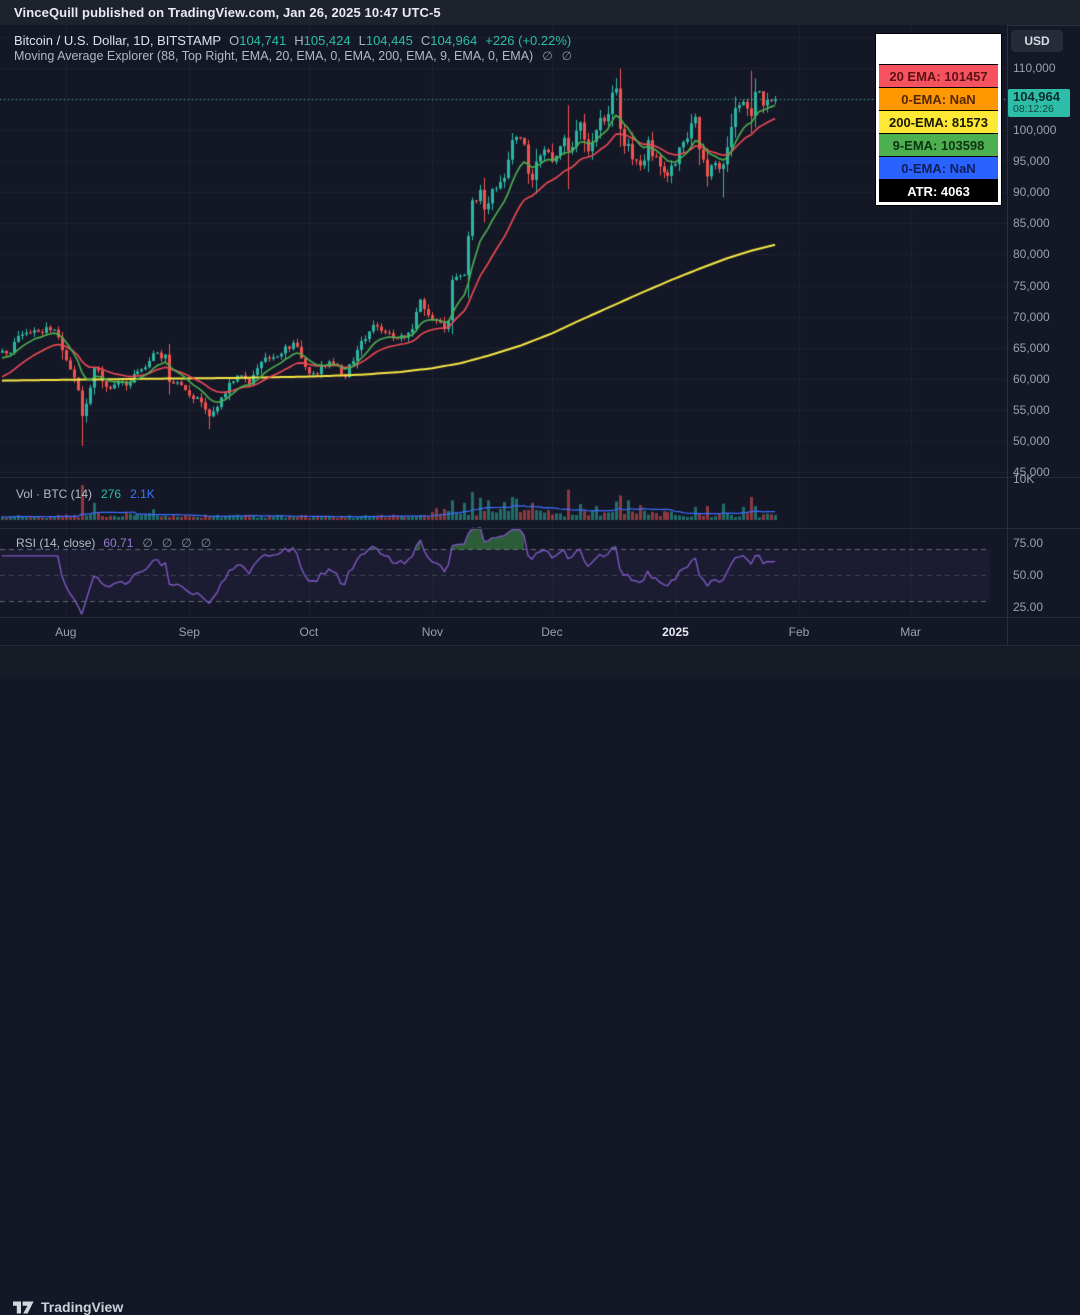  Describe the element at coordinates (111, 494) in the screenshot. I see `volume-current-value: 276` at that location.